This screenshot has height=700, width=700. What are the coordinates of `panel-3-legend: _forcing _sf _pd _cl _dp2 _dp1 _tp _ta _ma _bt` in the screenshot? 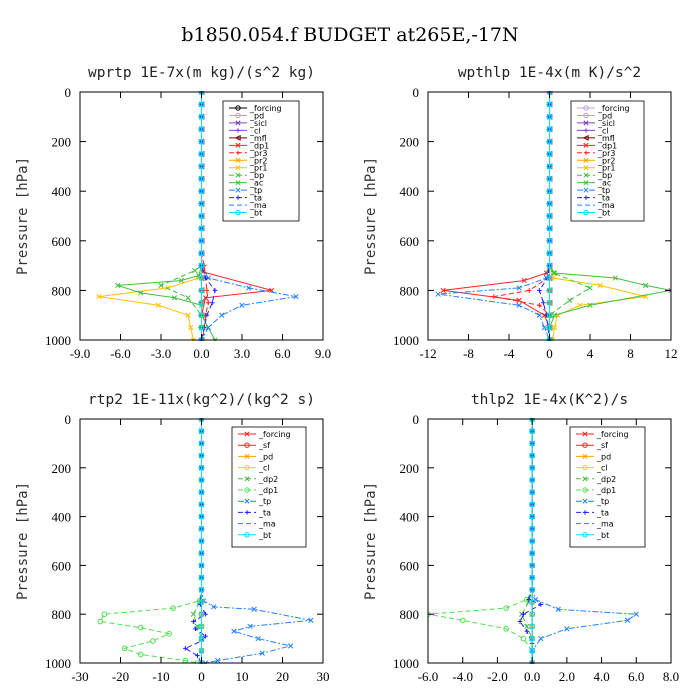 It's located at (269, 487).